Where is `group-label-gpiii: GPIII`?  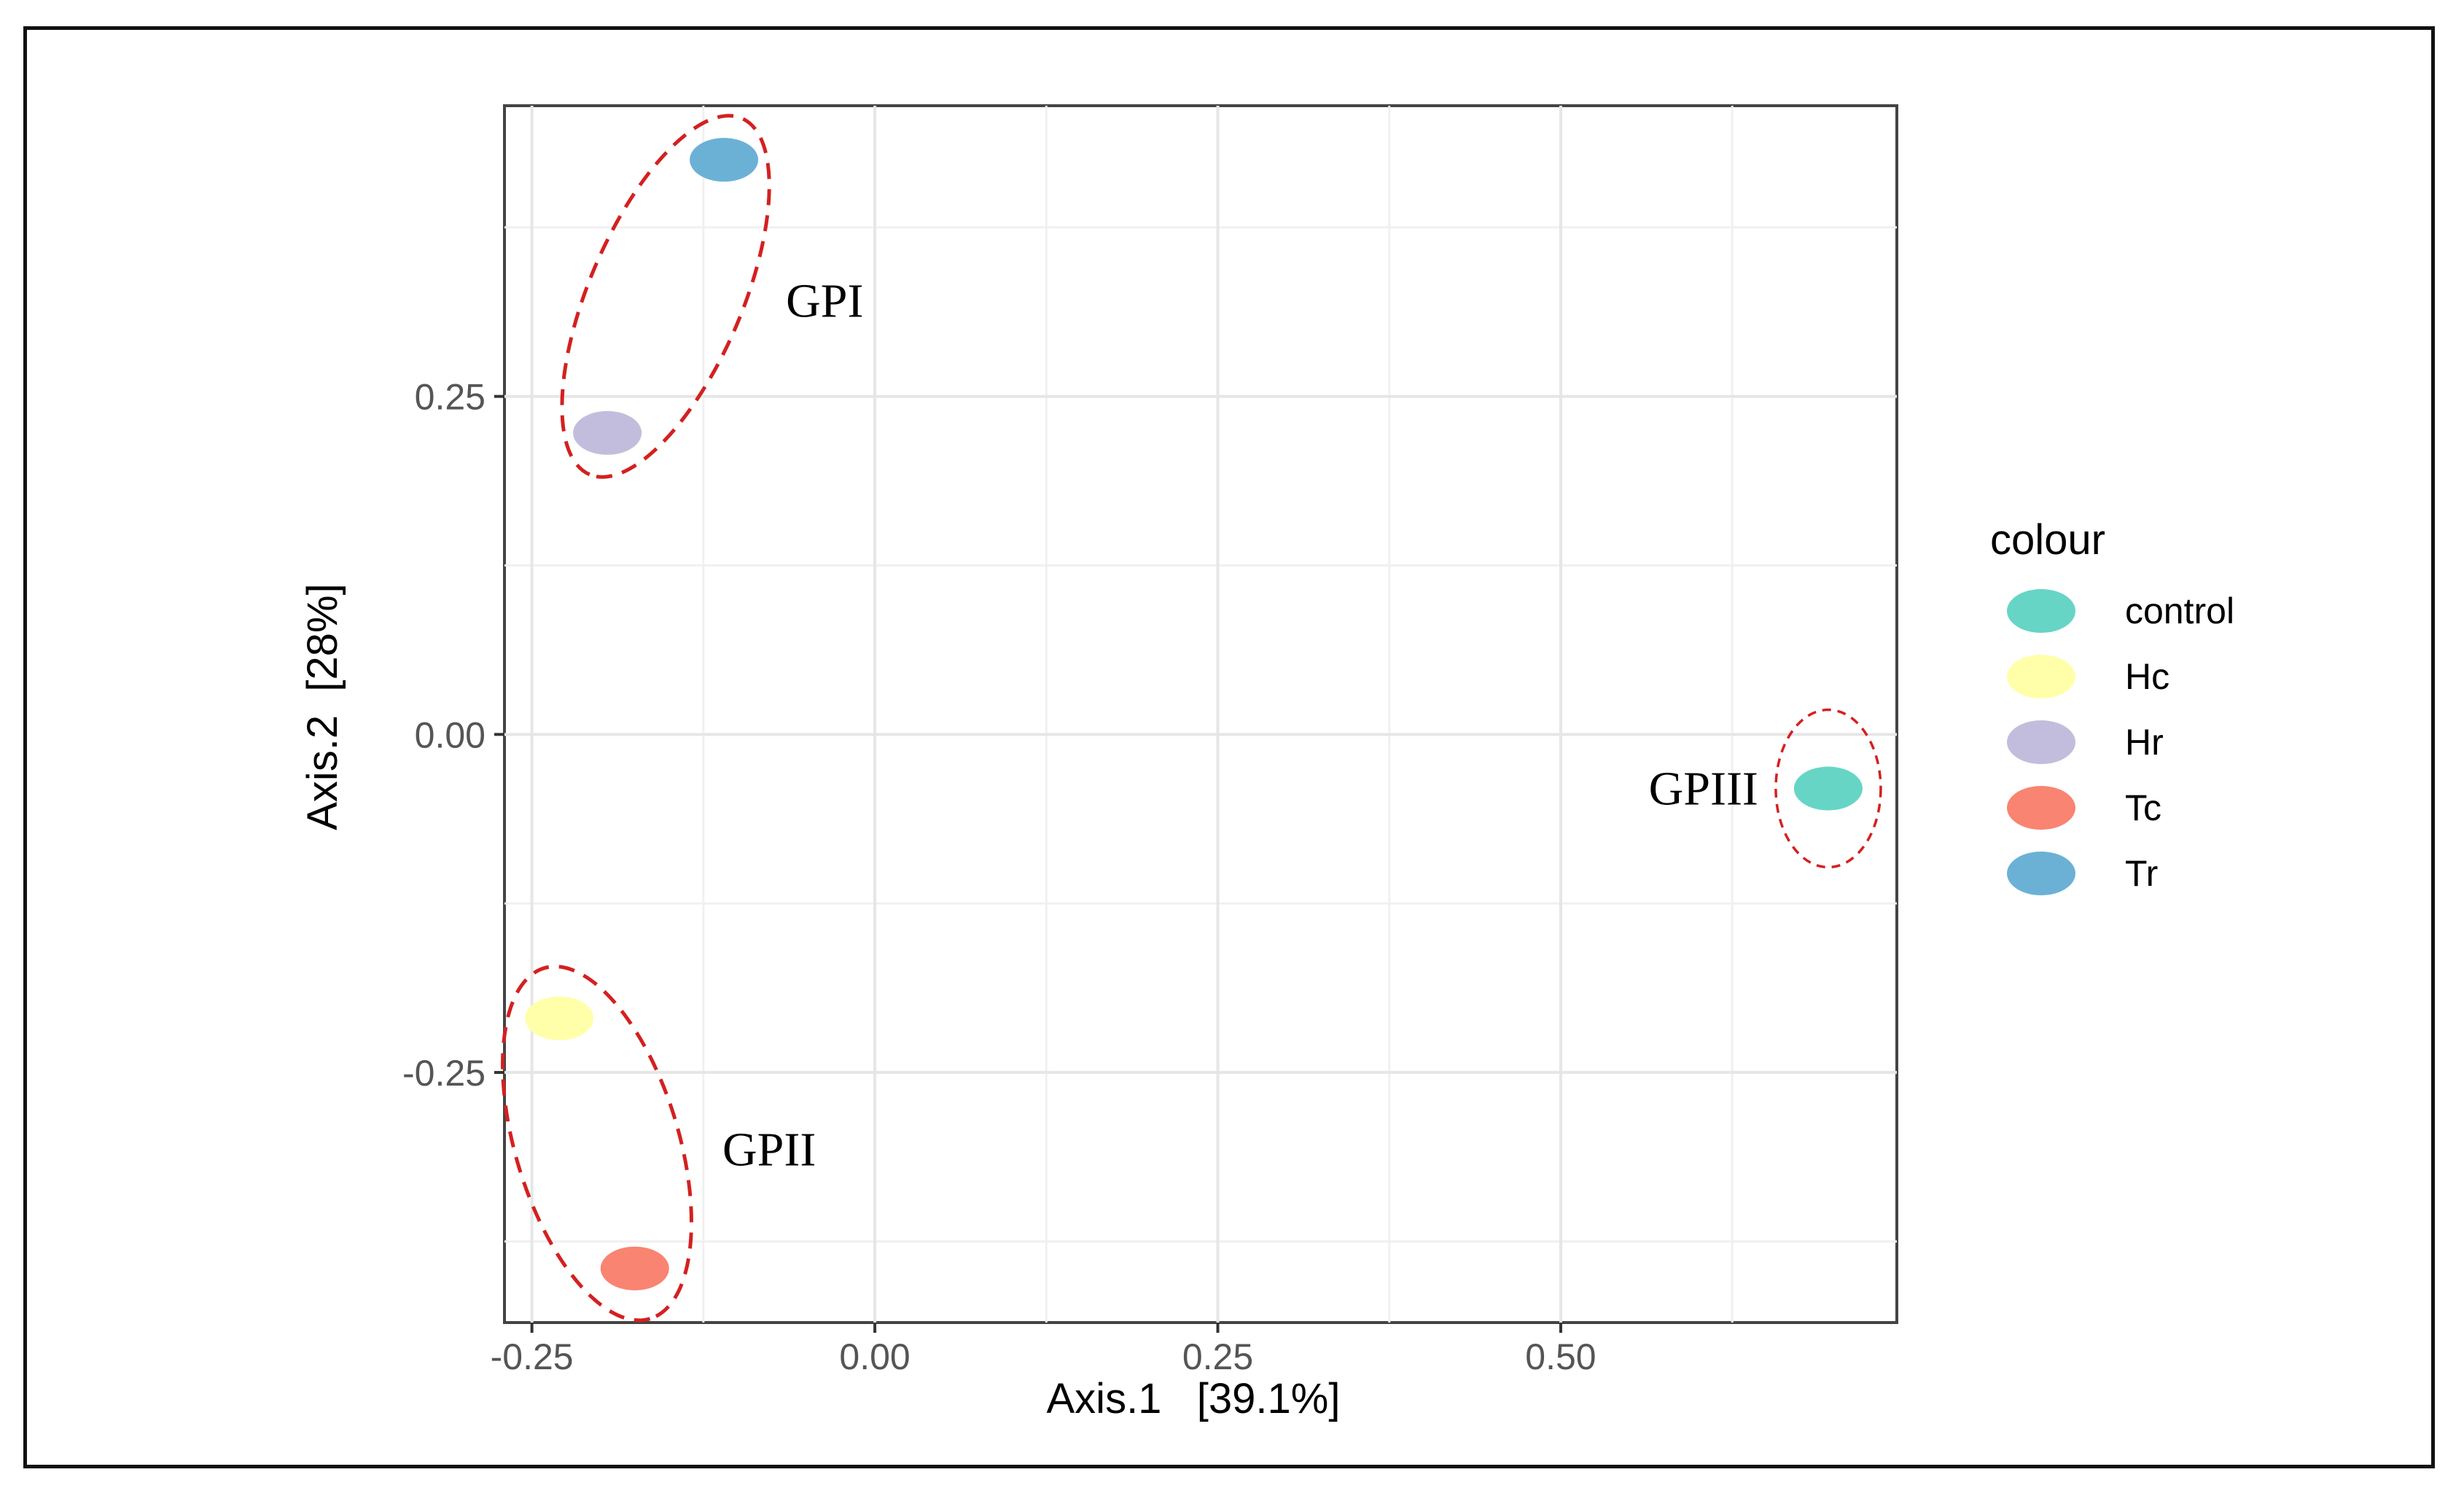 group-label-gpiii: GPIII is located at coordinates (1703, 788).